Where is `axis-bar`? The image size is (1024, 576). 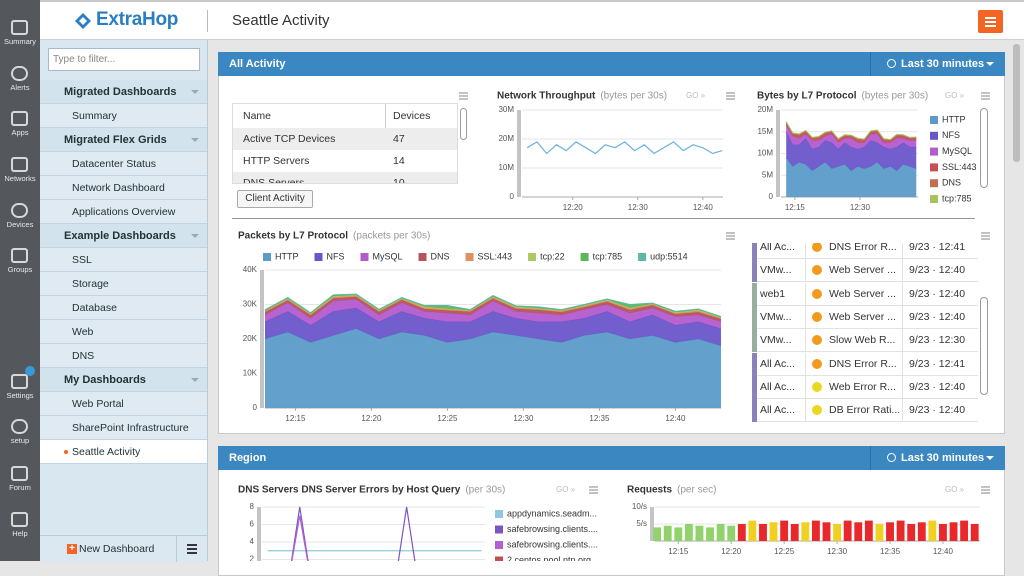
axis-bar is located at coordinates (652, 524).